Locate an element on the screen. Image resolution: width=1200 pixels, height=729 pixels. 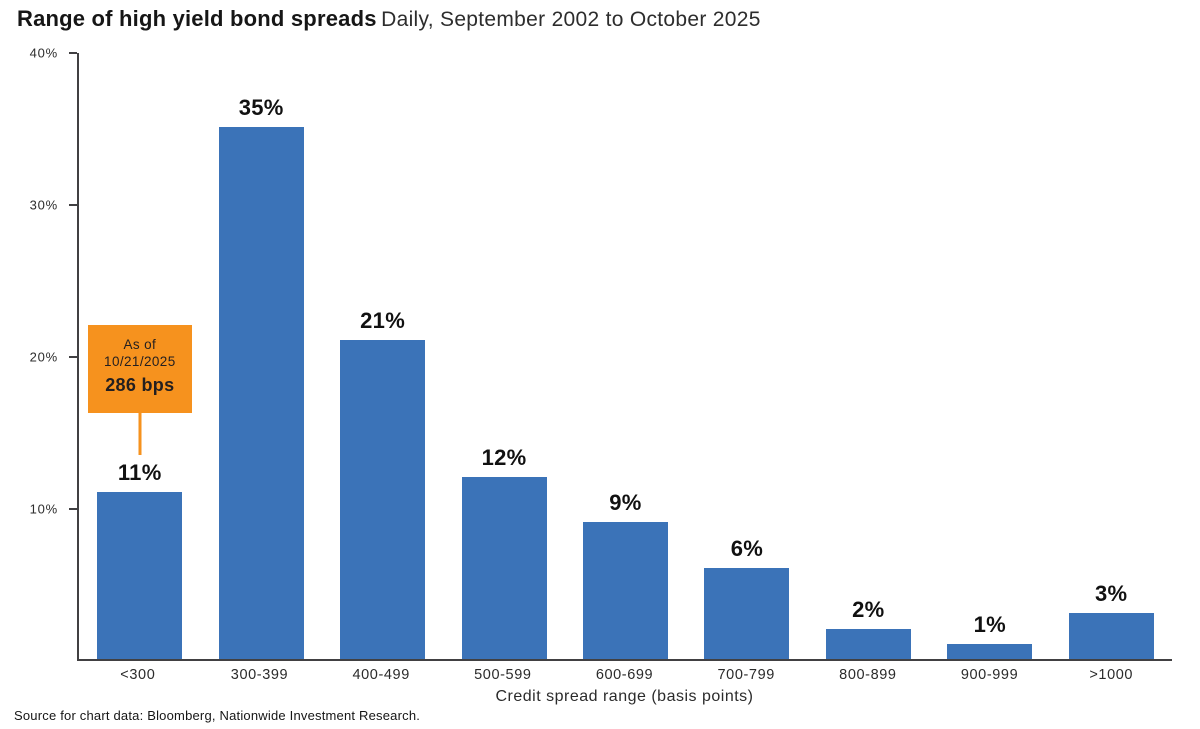
bar-column: 2% is located at coordinates (868, 356).